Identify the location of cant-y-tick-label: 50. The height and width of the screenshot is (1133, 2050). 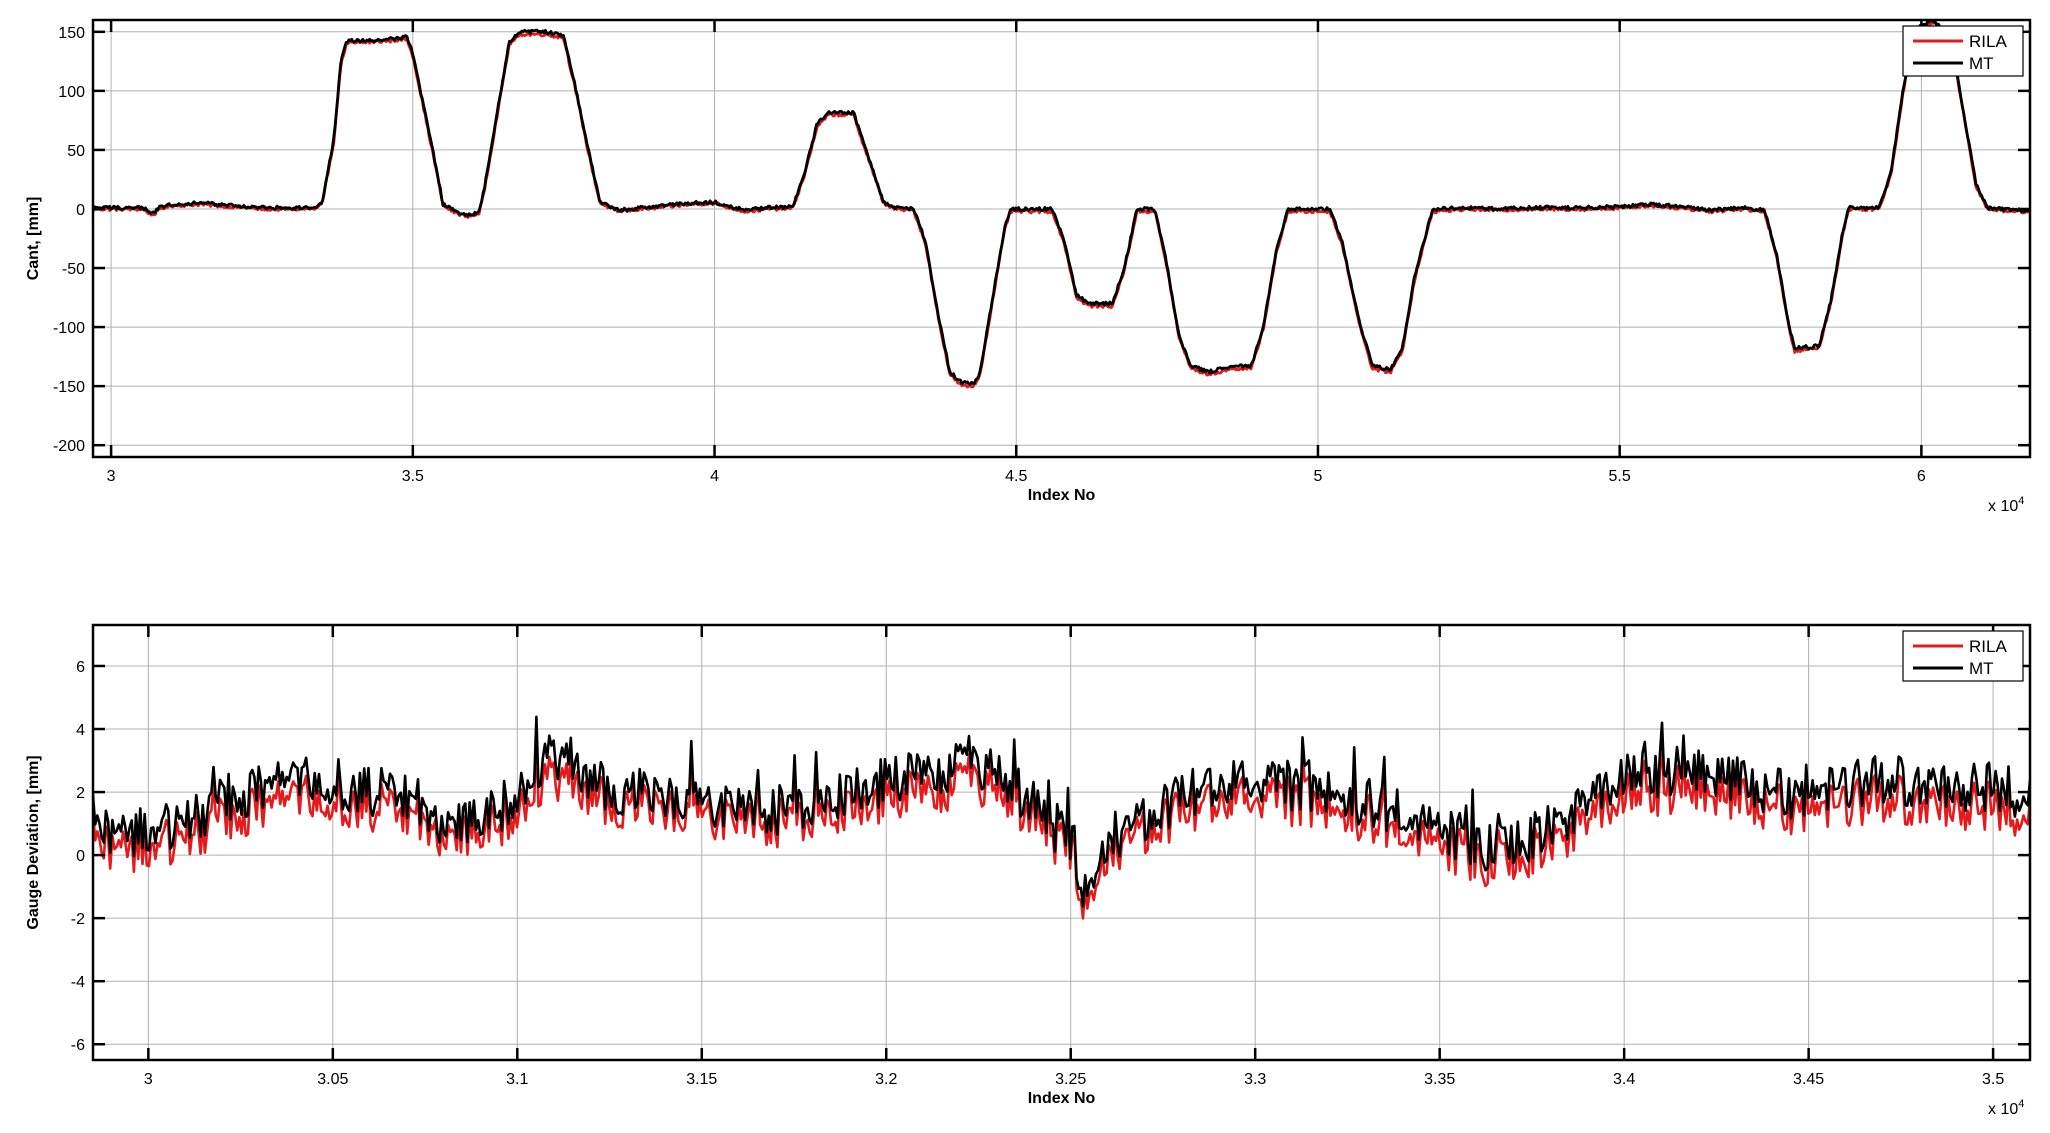
(76, 151).